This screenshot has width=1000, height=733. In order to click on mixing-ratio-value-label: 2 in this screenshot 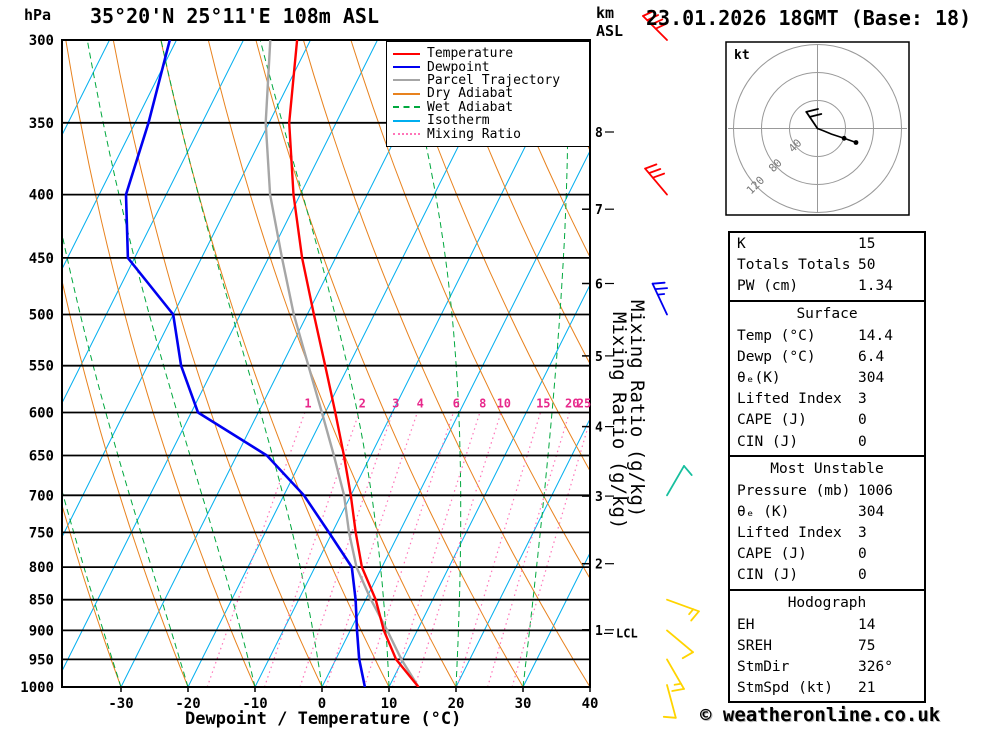, I will do `click(362, 404)`.